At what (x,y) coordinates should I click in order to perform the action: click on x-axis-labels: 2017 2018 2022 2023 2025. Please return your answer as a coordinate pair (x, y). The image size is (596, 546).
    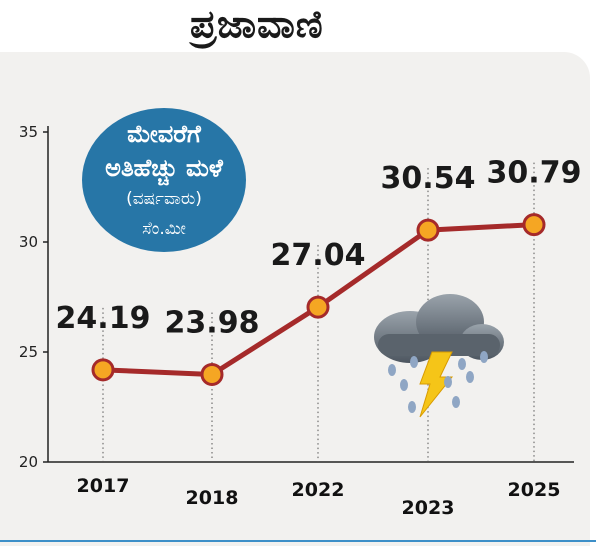
    Looking at the image, I should click on (319, 497).